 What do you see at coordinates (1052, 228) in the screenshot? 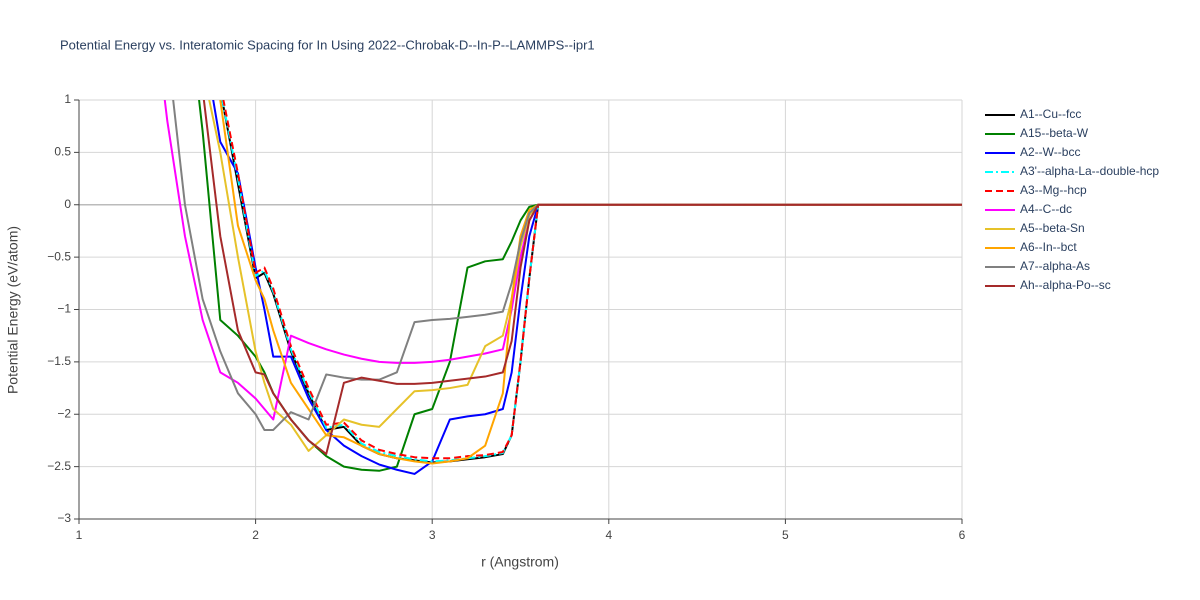
I see `legend-label: A5--beta-Sn` at bounding box center [1052, 228].